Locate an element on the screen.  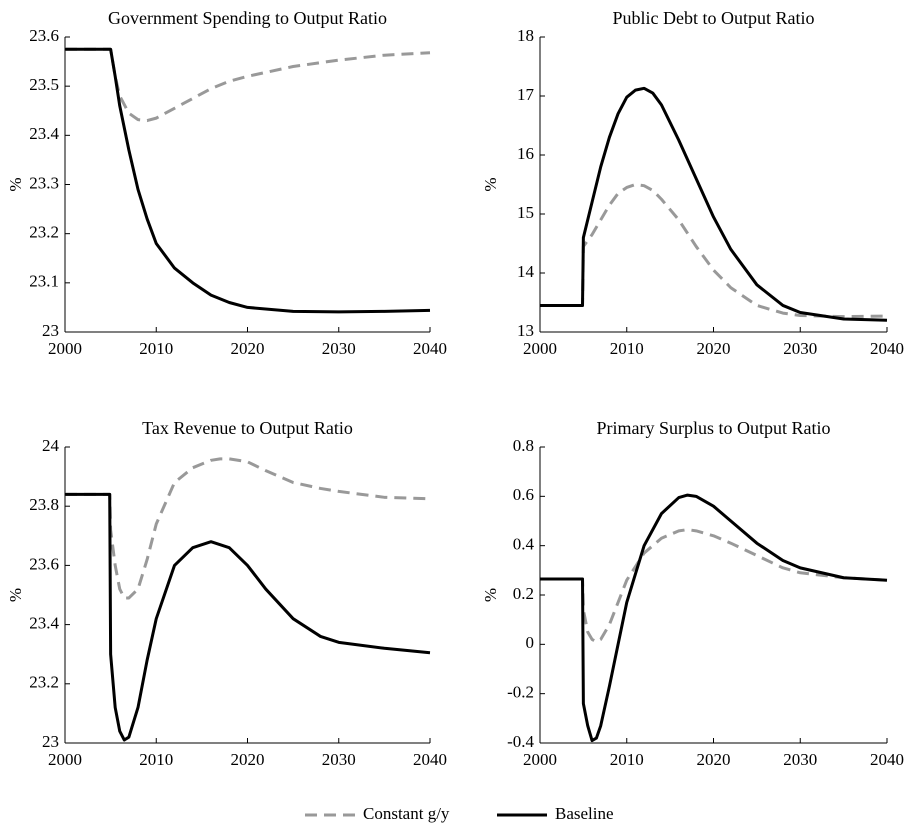
y-tick-label: -0.4 is located at coordinates (520, 741).